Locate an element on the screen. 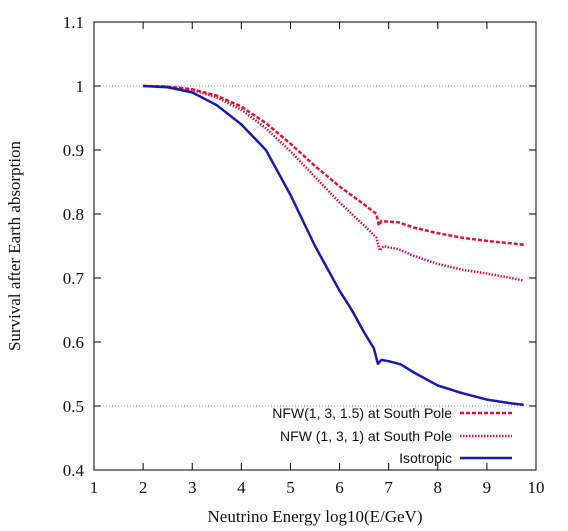 The image size is (568, 531). x-tick-label: 9 is located at coordinates (487, 487).